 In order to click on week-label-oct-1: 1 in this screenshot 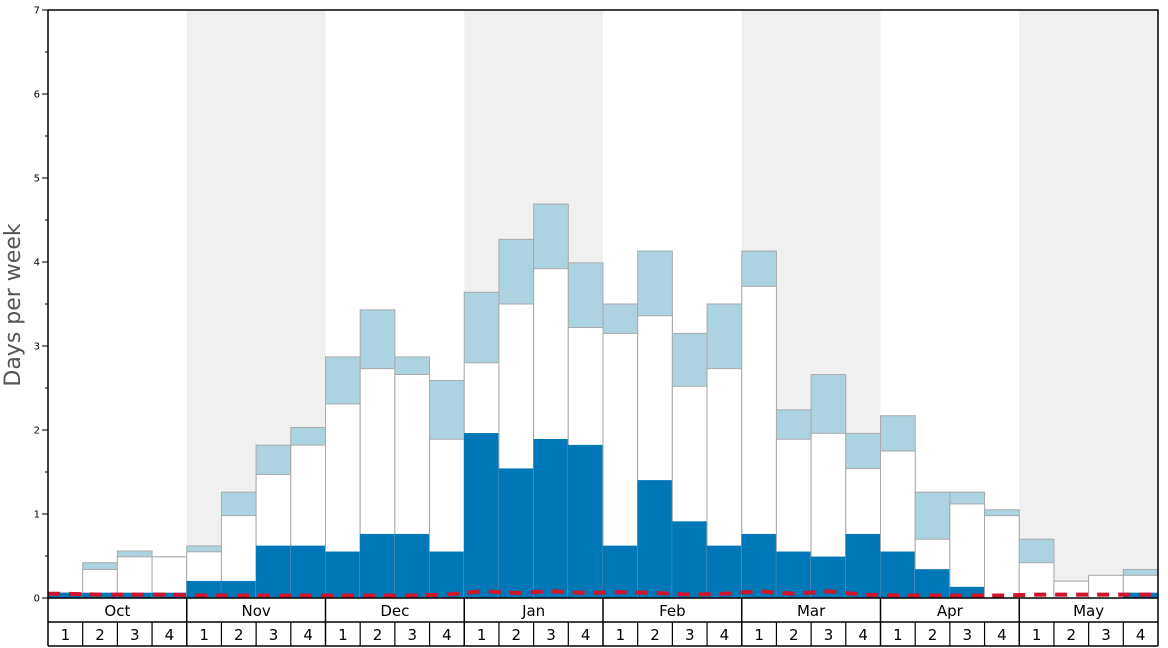, I will do `click(66, 635)`.